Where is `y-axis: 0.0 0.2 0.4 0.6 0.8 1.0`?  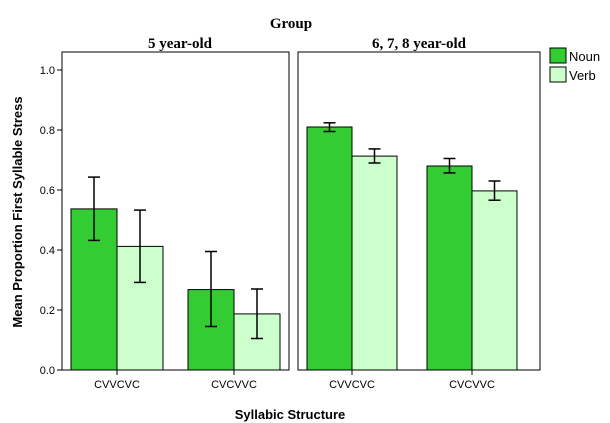
y-axis: 0.0 0.2 0.4 0.6 0.8 1.0 is located at coordinates (51, 221).